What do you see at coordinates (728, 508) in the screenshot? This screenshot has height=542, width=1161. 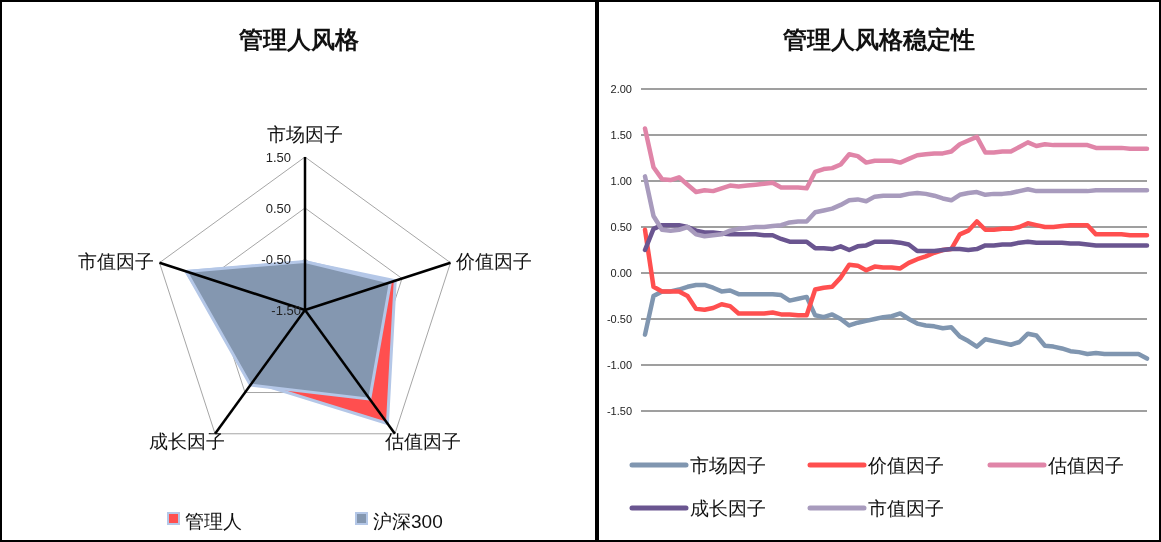 I see `legend-label: 成长因子` at bounding box center [728, 508].